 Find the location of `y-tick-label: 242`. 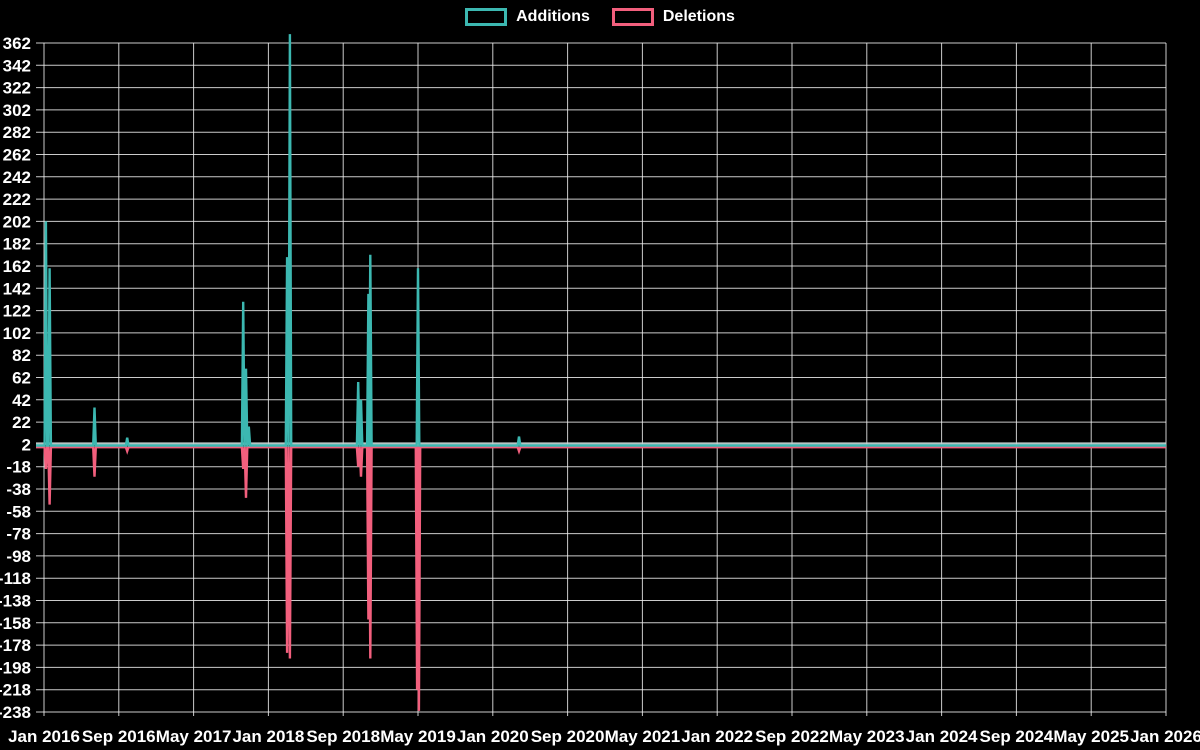

y-tick-label: 242 is located at coordinates (17, 177).